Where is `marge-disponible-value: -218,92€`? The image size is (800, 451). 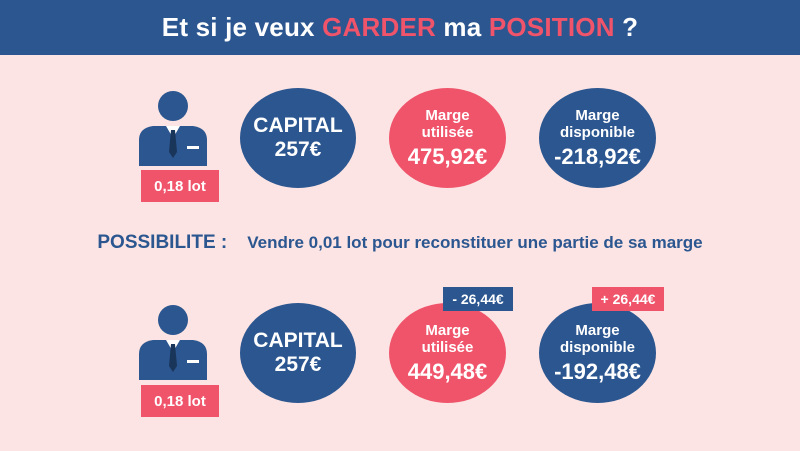
marge-disponible-value: -218,92€ is located at coordinates (597, 157).